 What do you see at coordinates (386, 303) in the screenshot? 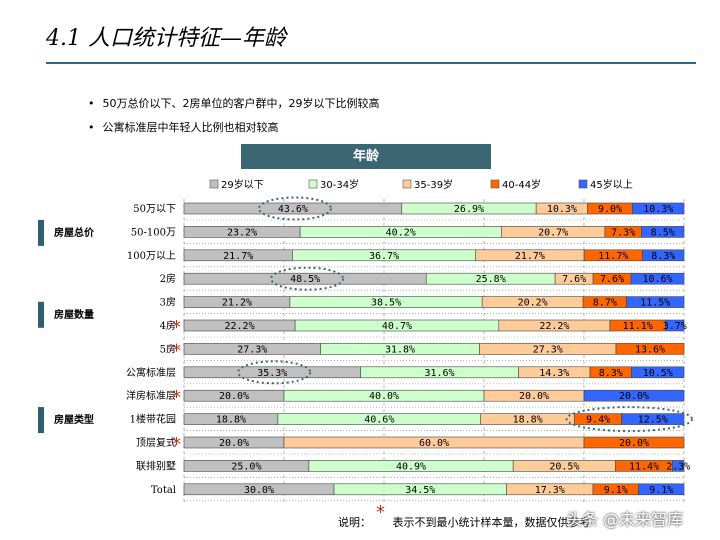
I see `data-label: 38.5%` at bounding box center [386, 303].